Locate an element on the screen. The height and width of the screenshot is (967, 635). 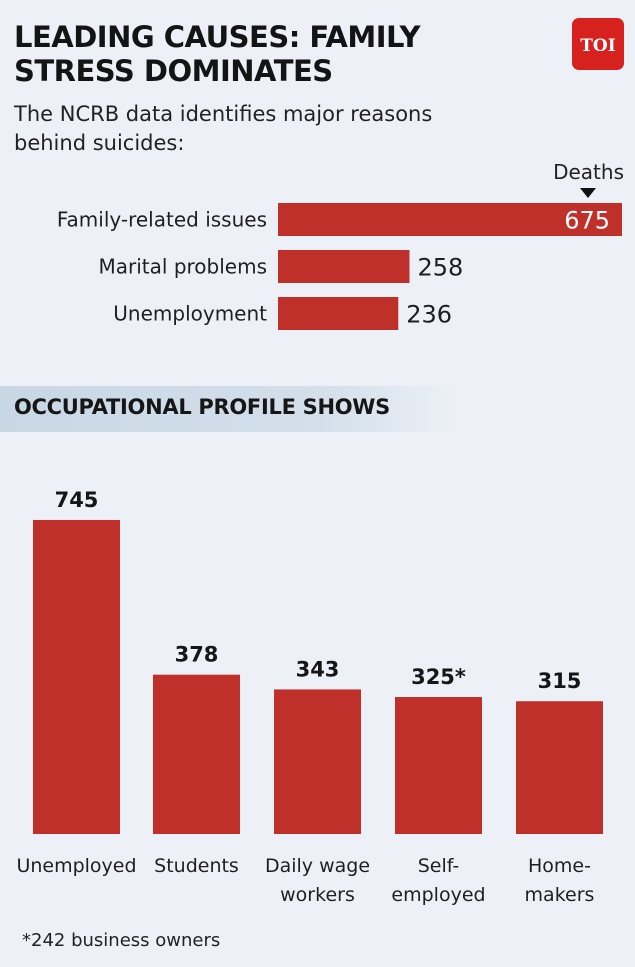
section-band is located at coordinates (230, 409).